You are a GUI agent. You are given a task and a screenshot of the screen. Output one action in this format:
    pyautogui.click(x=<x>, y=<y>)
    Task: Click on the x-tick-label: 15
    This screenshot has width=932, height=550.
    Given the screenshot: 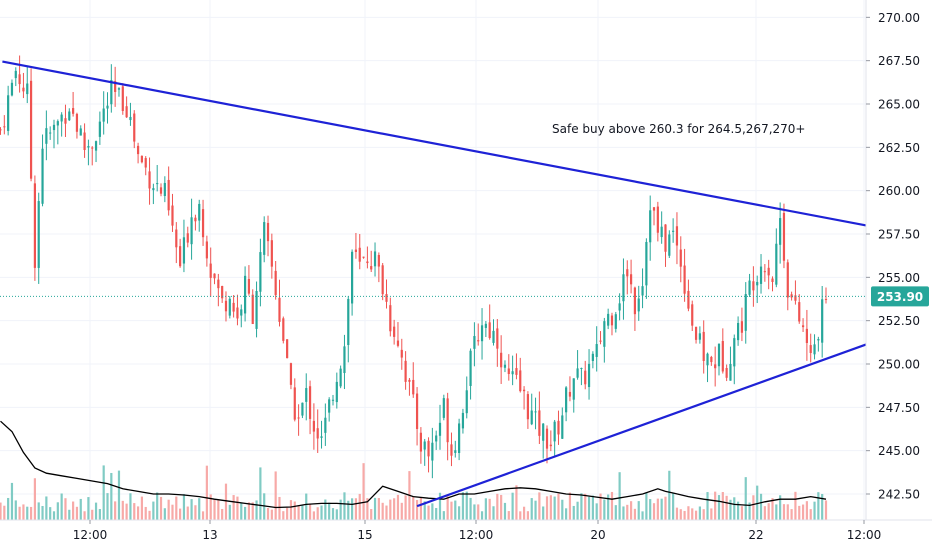 What is the action you would take?
    pyautogui.click(x=364, y=535)
    